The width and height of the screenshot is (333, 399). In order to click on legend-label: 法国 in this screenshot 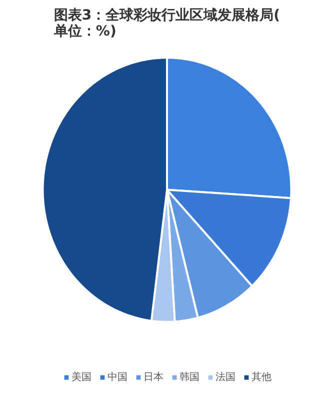, I will do `click(226, 377)`.